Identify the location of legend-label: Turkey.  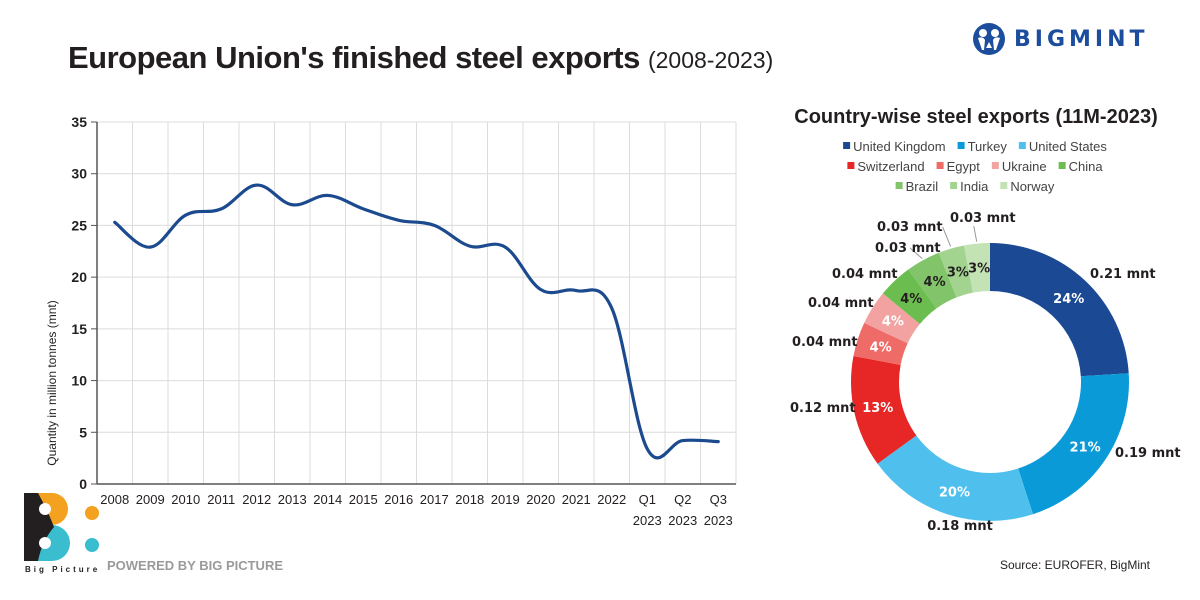
(988, 146).